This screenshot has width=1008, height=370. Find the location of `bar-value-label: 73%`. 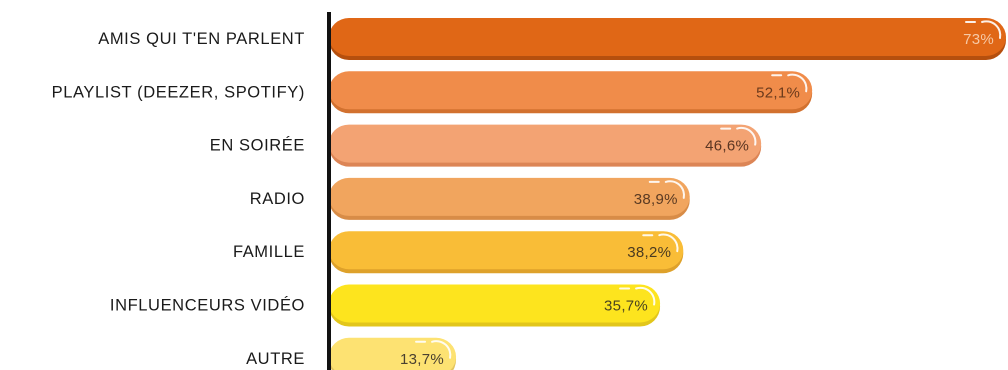

bar-value-label: 73% is located at coordinates (978, 39).